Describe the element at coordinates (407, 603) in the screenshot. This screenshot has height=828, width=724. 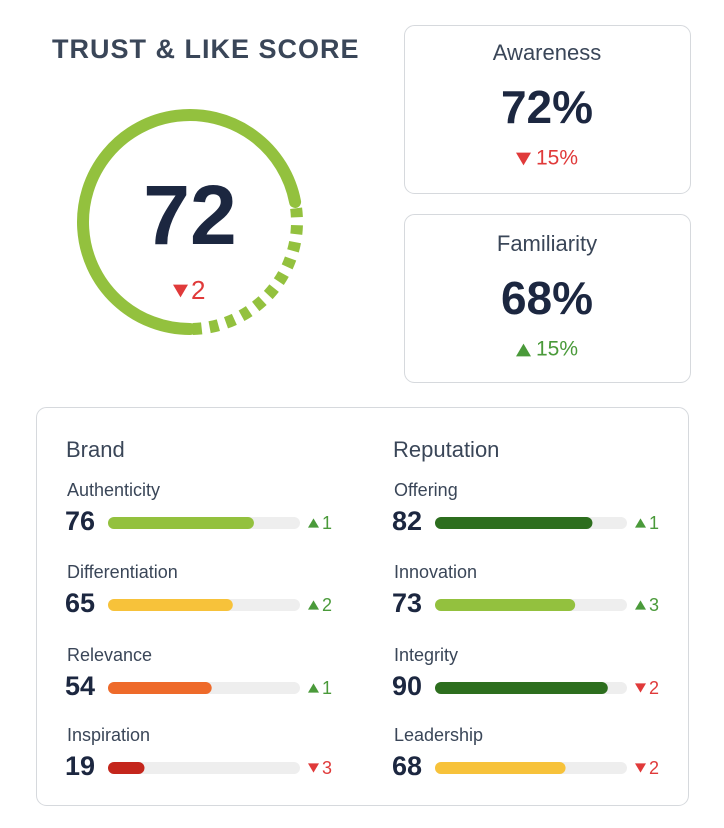
I see `metric-value: 73` at that location.